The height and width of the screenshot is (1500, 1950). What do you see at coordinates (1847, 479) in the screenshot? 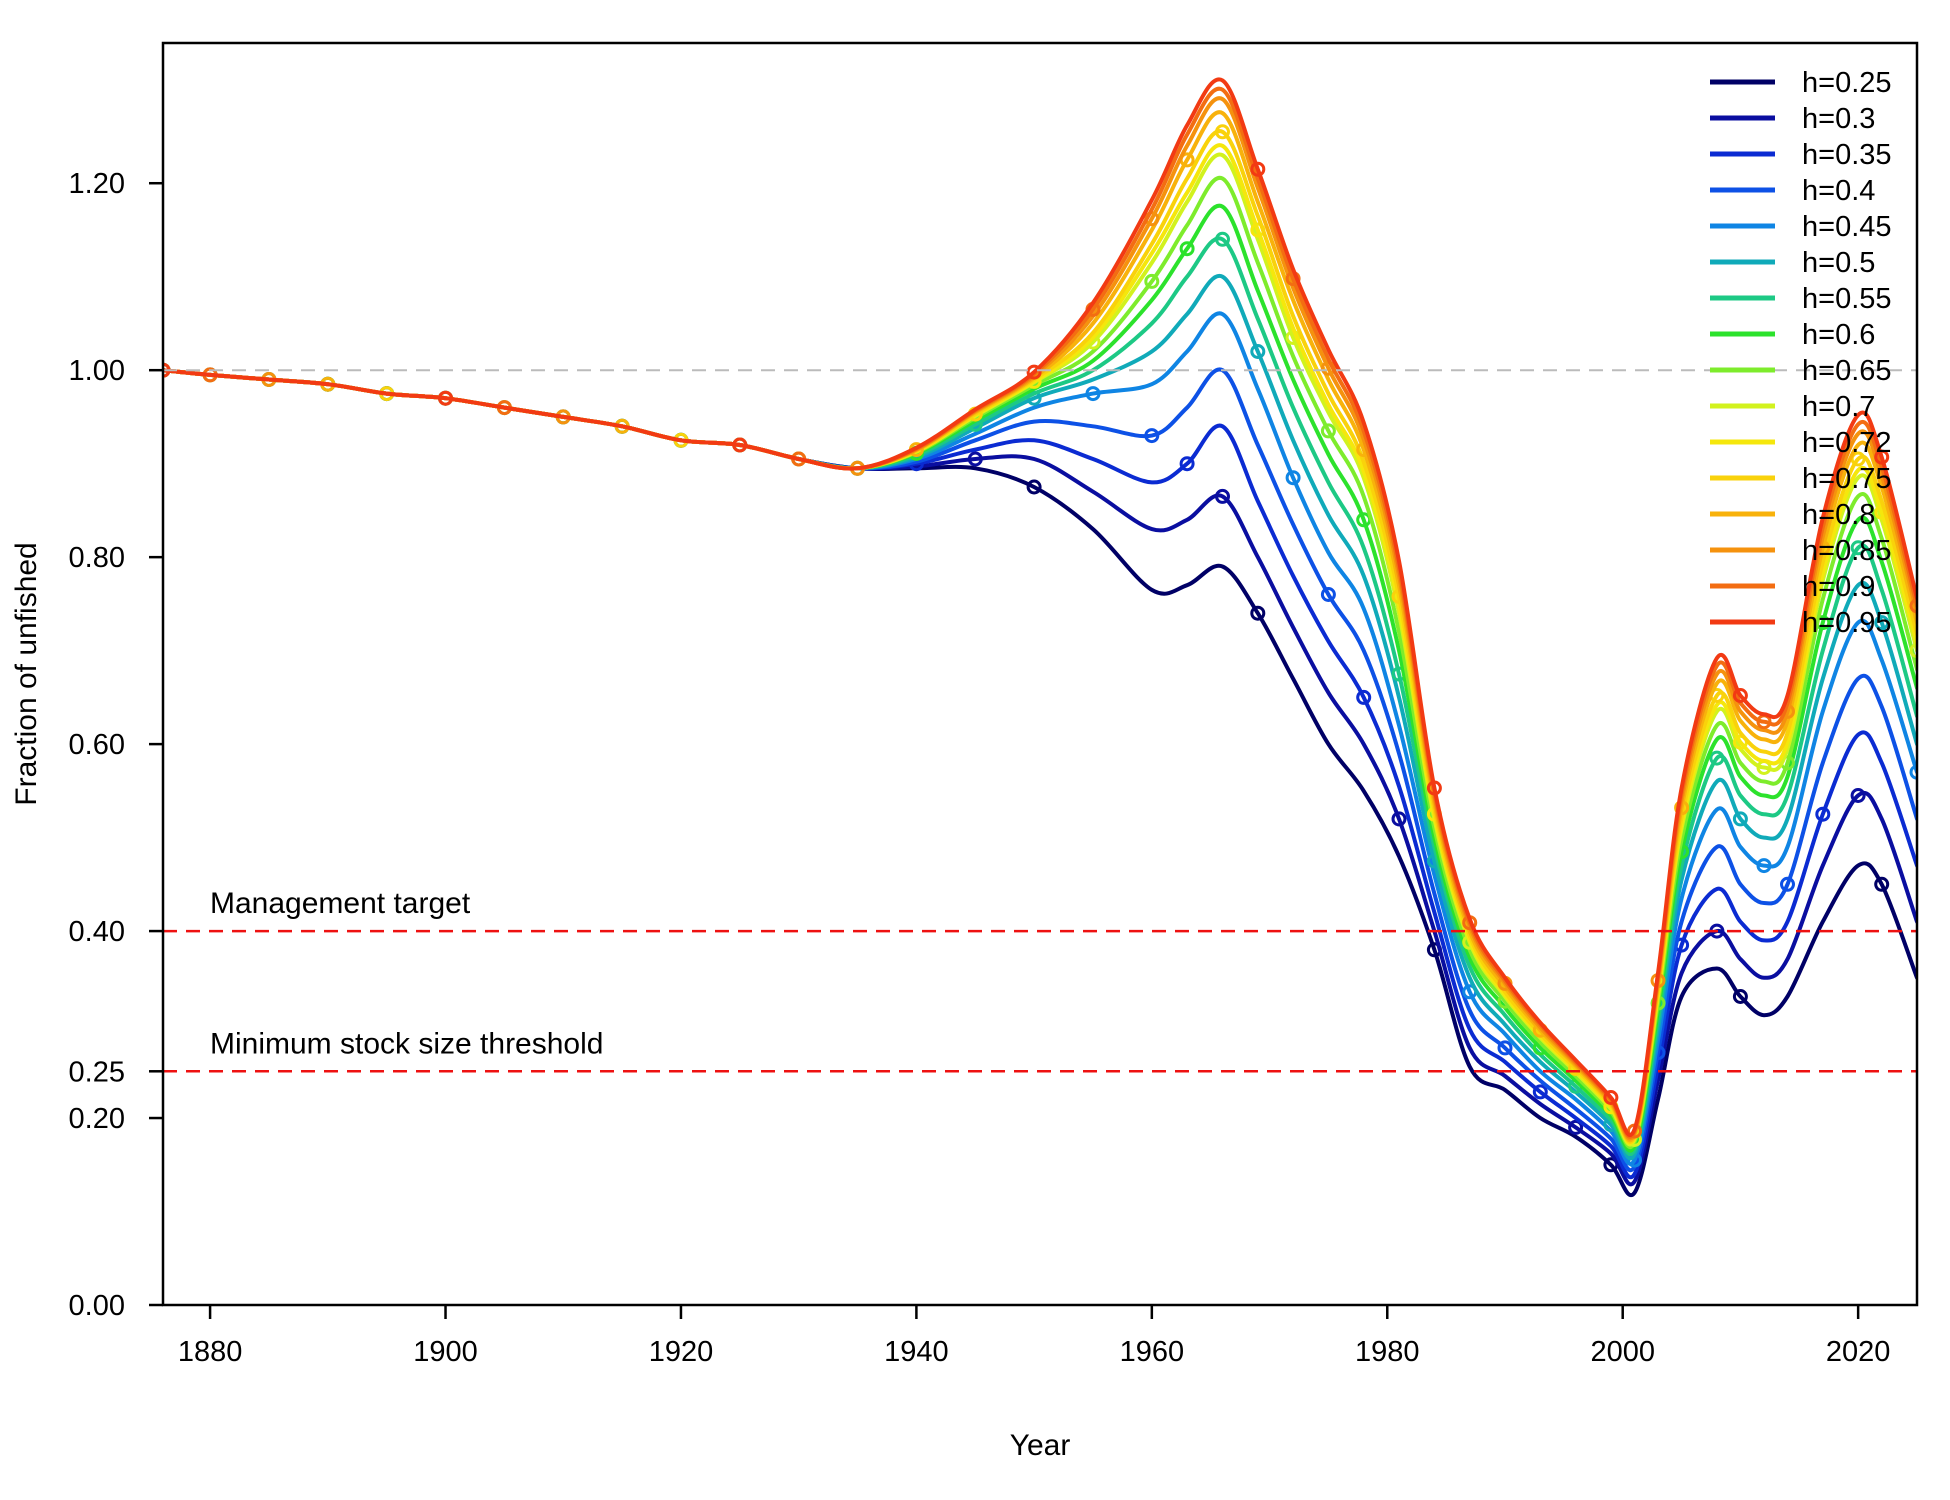
I see `legend-label: h=0.75` at bounding box center [1847, 479].